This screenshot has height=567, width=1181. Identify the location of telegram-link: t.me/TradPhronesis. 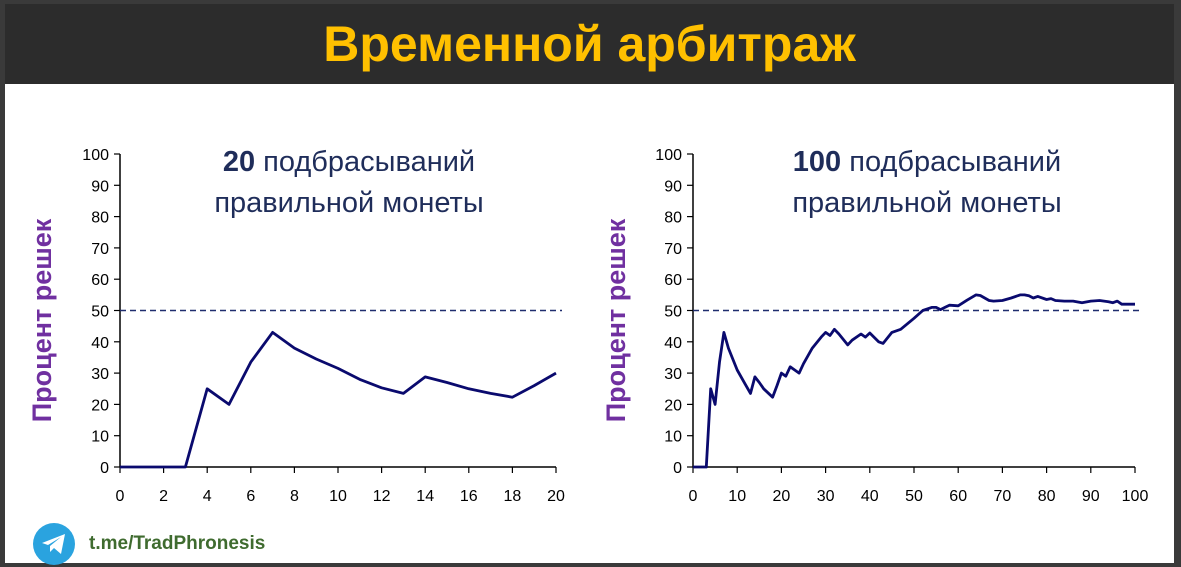
(177, 543).